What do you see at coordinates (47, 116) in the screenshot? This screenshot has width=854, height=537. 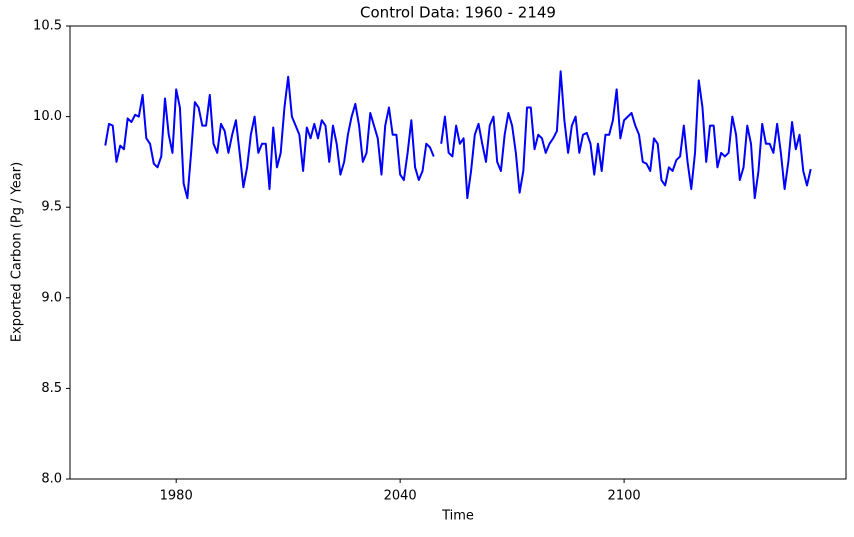 I see `y-tick-label: 10.0` at bounding box center [47, 116].